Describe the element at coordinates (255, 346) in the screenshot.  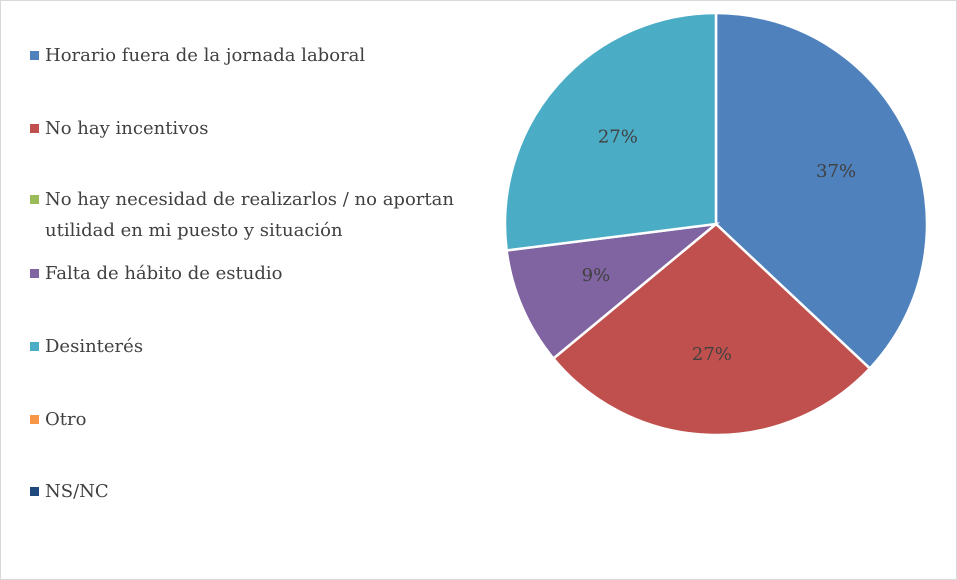
I see `legend-item: Desinterés` at that location.